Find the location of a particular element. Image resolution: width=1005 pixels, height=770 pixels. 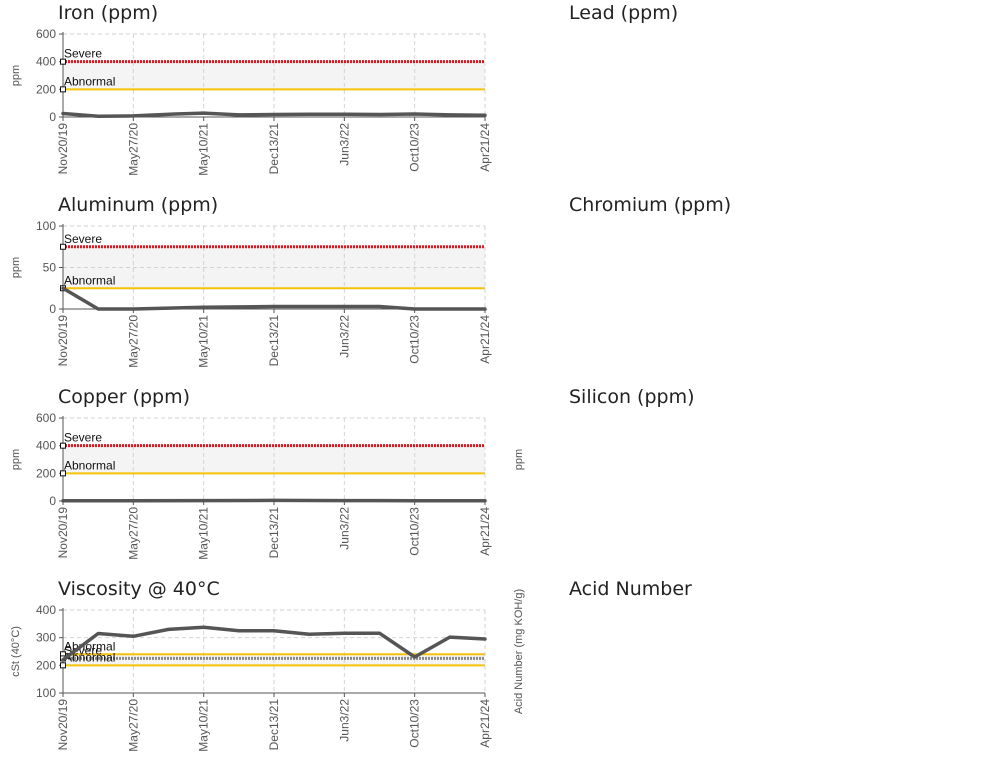

chart-title: Silicon (ppm) is located at coordinates (632, 397).